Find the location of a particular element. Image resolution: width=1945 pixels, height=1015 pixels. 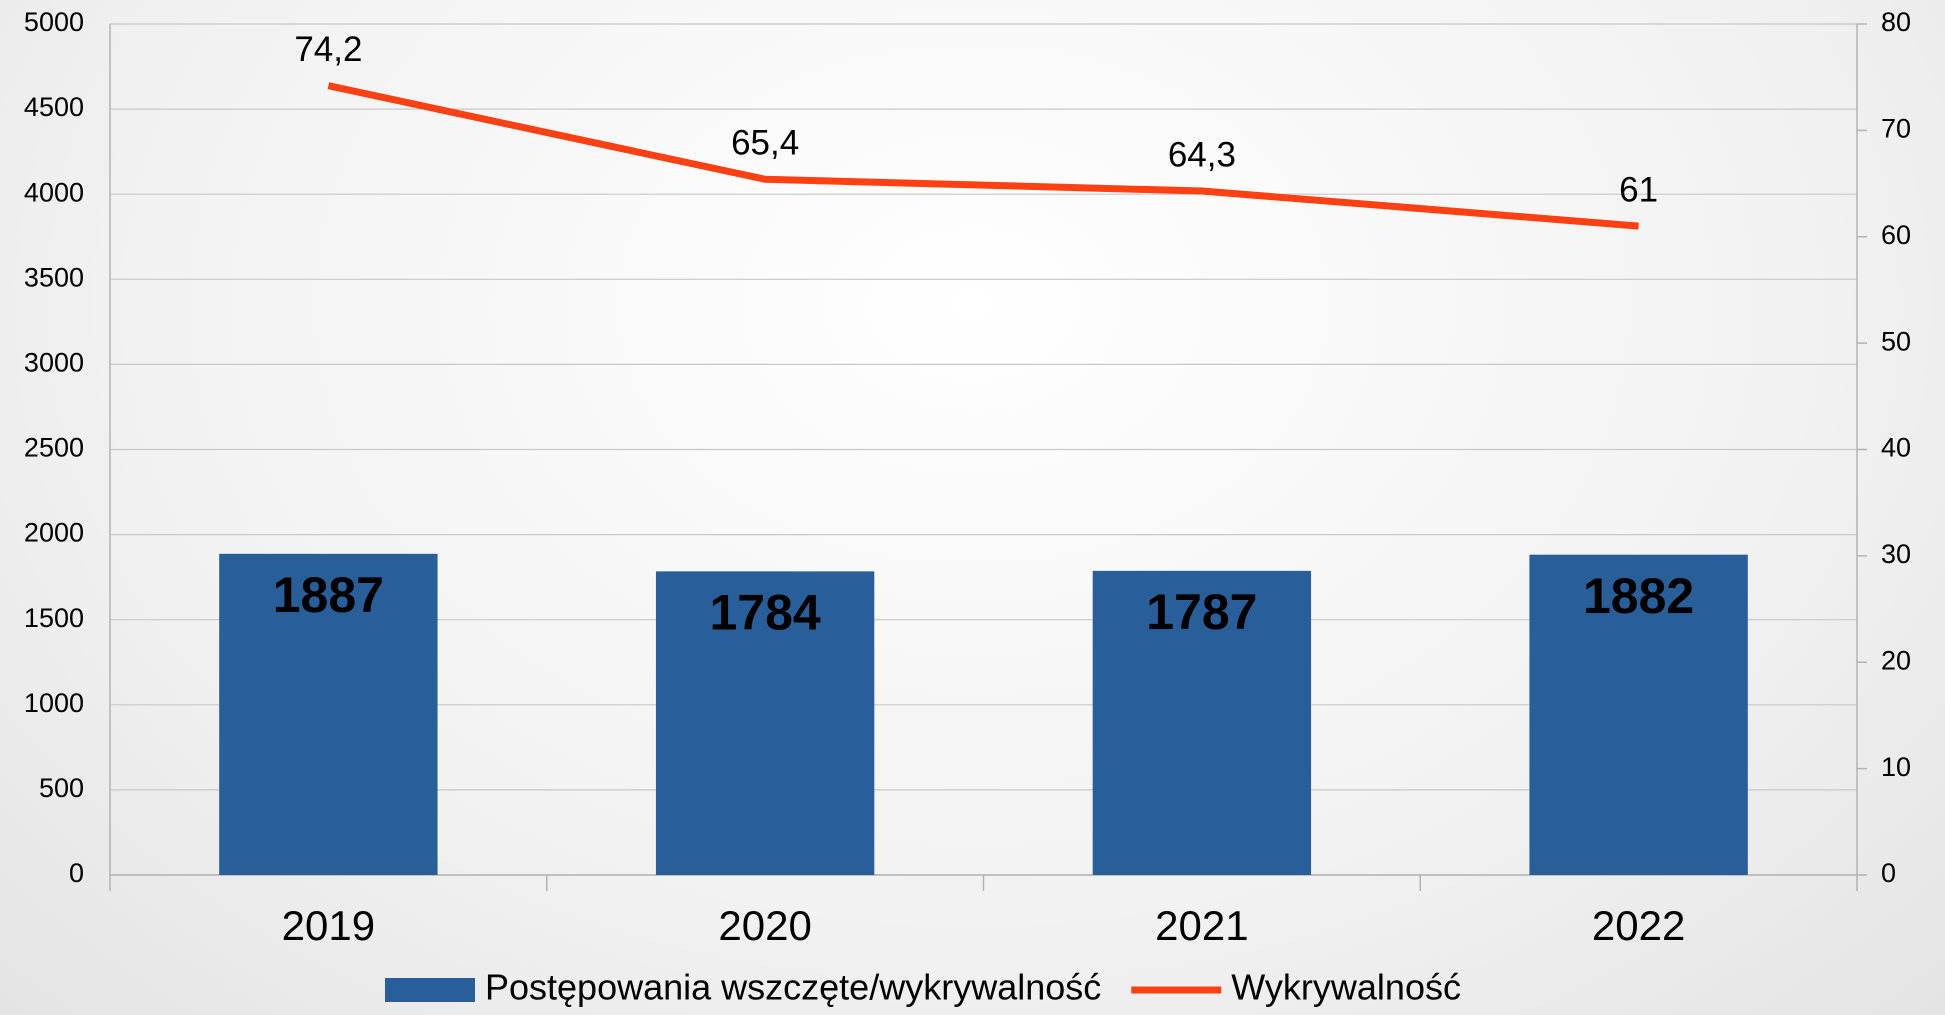

y2-tick-label: 10 is located at coordinates (1896, 767).